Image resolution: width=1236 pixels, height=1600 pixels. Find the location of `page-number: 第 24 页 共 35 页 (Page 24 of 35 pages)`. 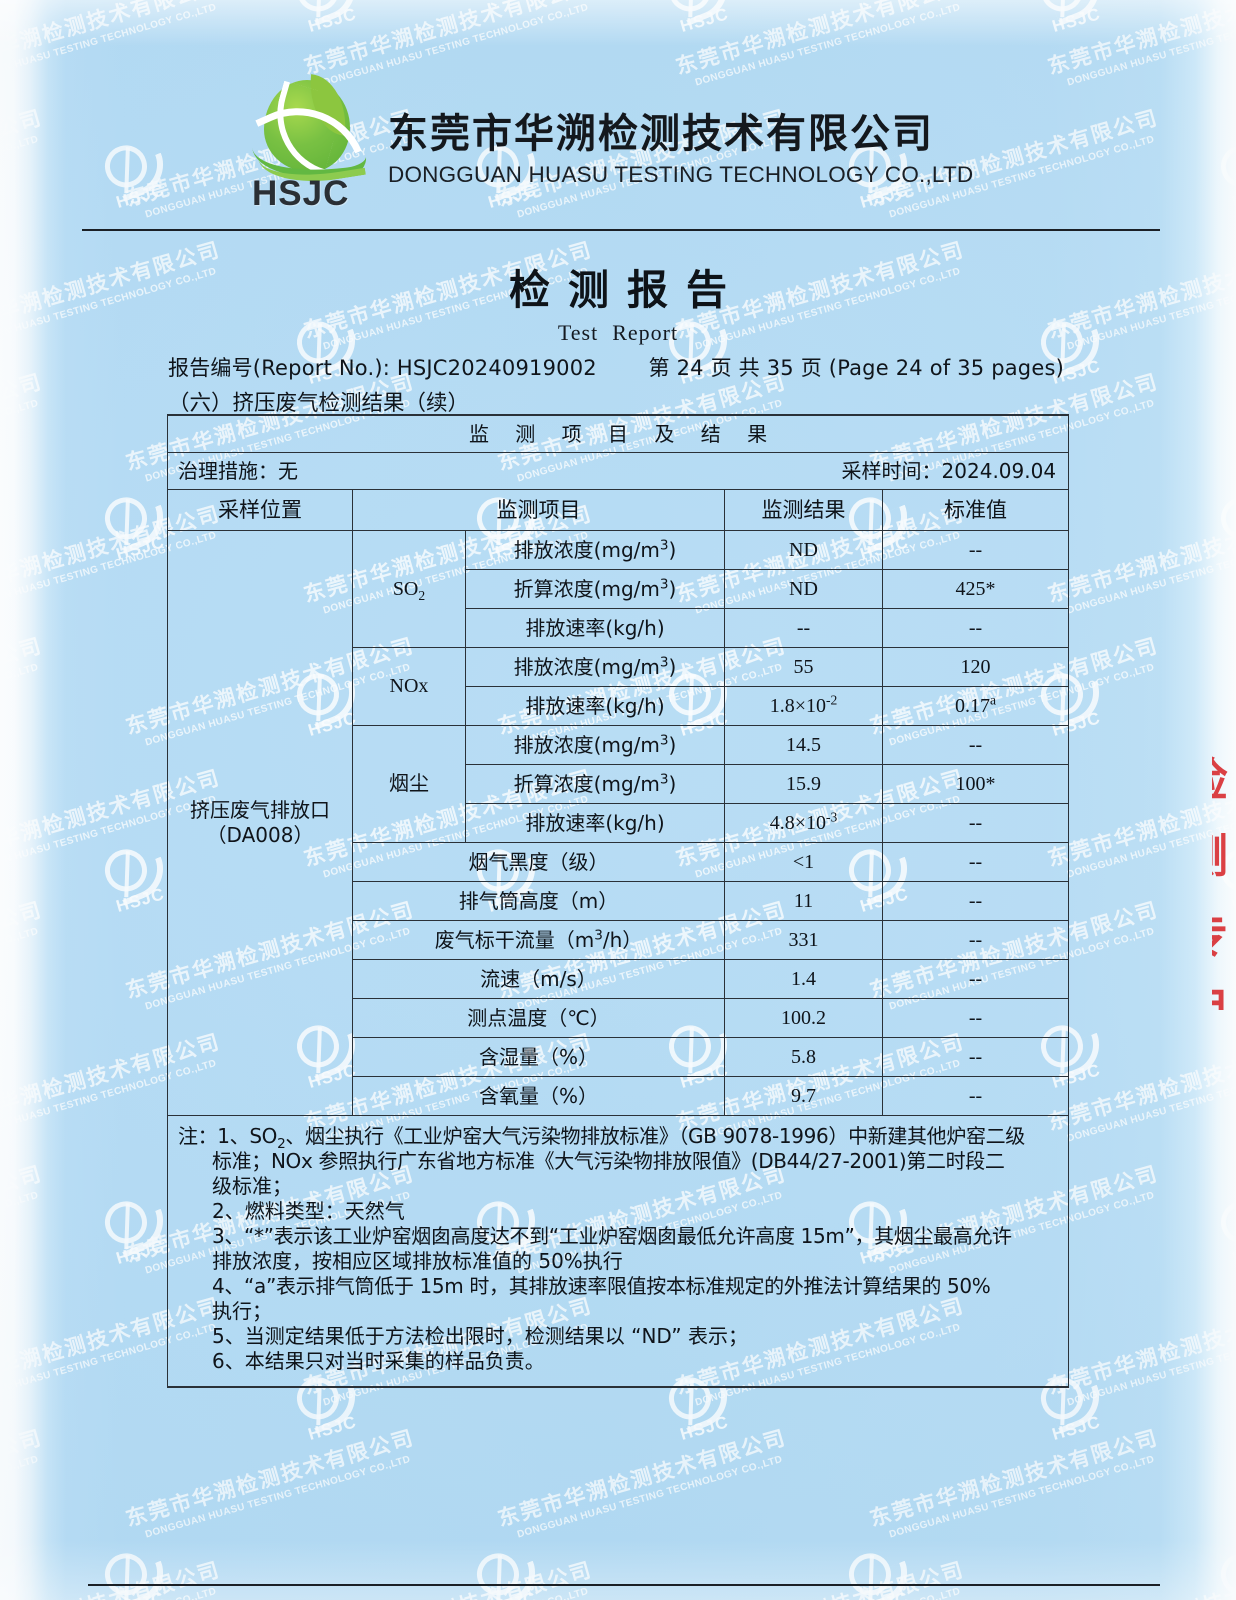

page-number: 第 24 页 共 35 页 (Page 24 of 35 pages) is located at coordinates (856, 368).